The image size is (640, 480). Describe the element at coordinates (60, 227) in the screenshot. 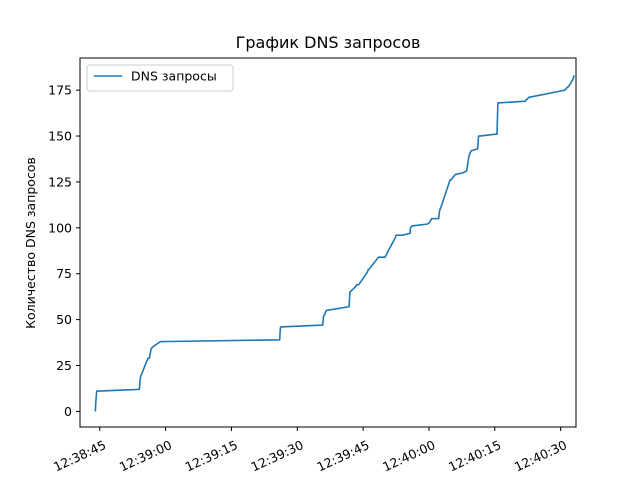

I see `y-tick-label: 100` at that location.